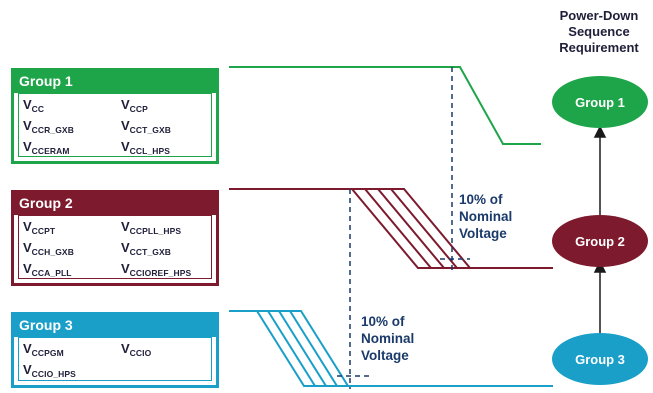 The height and width of the screenshot is (393, 653). I want to click on sequence-arrows, so click(600, 231).